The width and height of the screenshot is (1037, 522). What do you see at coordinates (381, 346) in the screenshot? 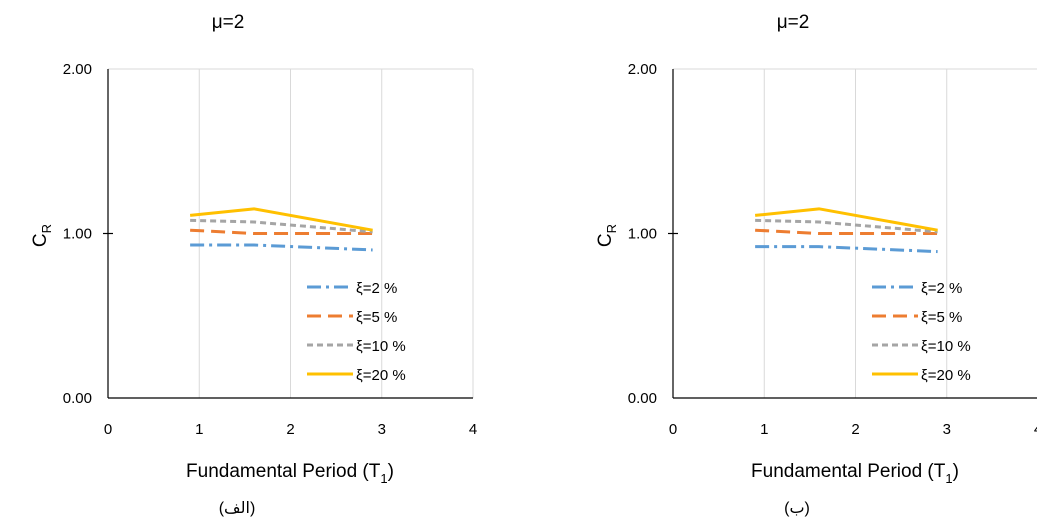
I see `chart-0-legend-label-2: ξ=10 %` at bounding box center [381, 346].